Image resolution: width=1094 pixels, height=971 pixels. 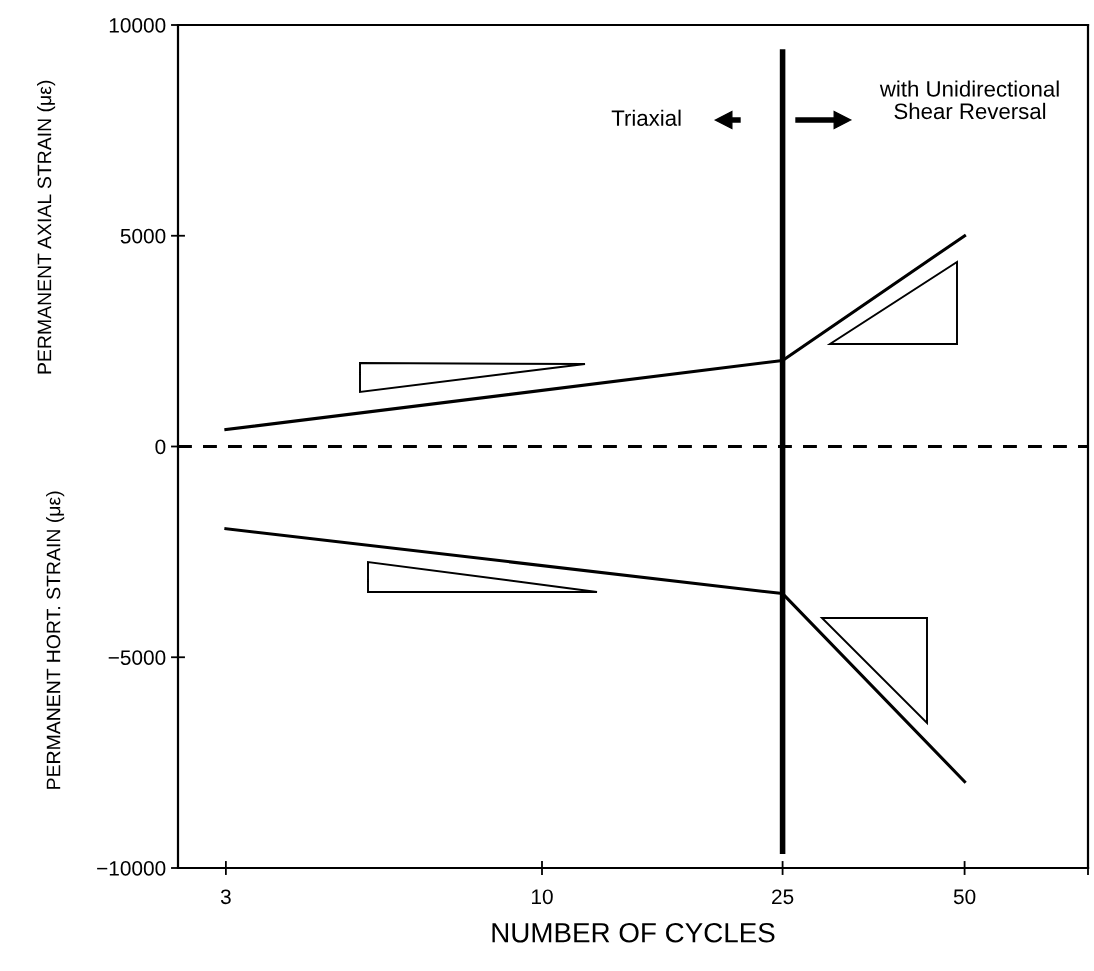 What do you see at coordinates (542, 897) in the screenshot?
I see `x-tick-label: 10` at bounding box center [542, 897].